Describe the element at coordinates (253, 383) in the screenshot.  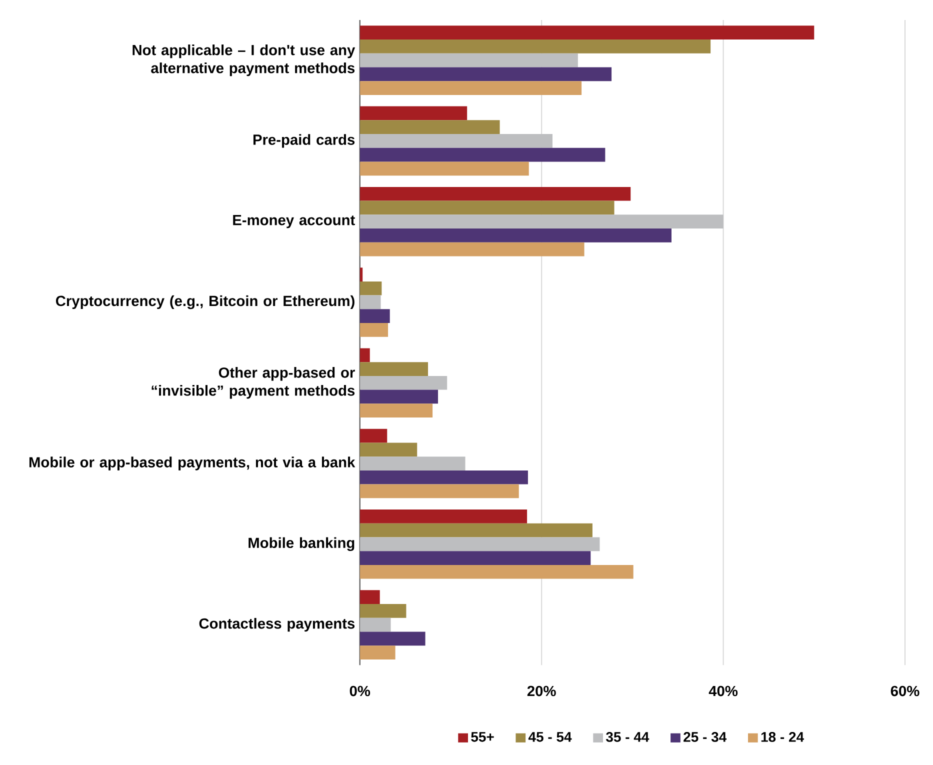
I see `y-tick-label: Other app-based or “invisible” payment methods` at that location.